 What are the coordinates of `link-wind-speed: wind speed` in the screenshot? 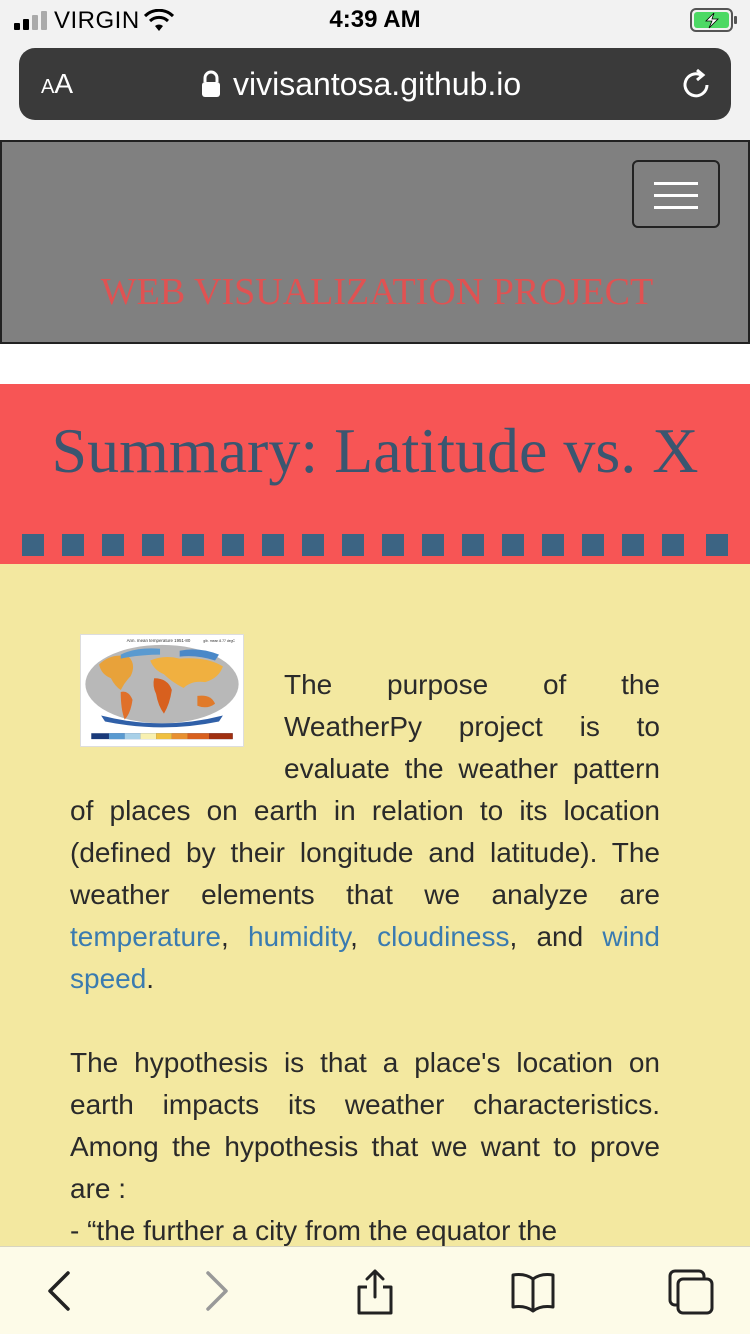 It's located at (365, 957).